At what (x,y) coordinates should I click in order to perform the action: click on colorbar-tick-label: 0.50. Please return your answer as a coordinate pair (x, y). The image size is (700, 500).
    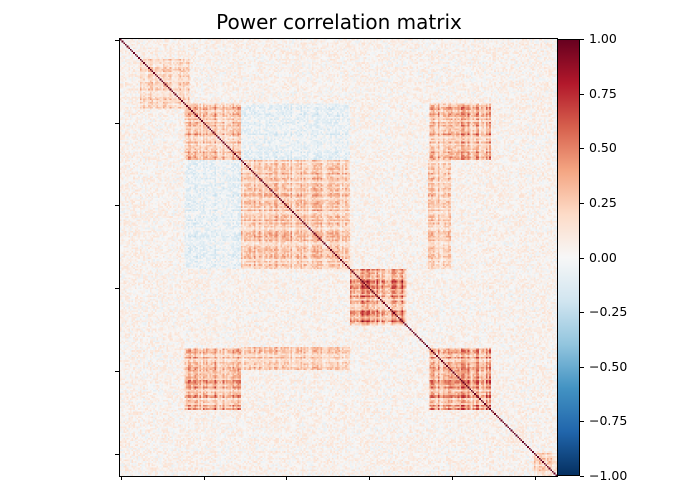
    Looking at the image, I should click on (603, 148).